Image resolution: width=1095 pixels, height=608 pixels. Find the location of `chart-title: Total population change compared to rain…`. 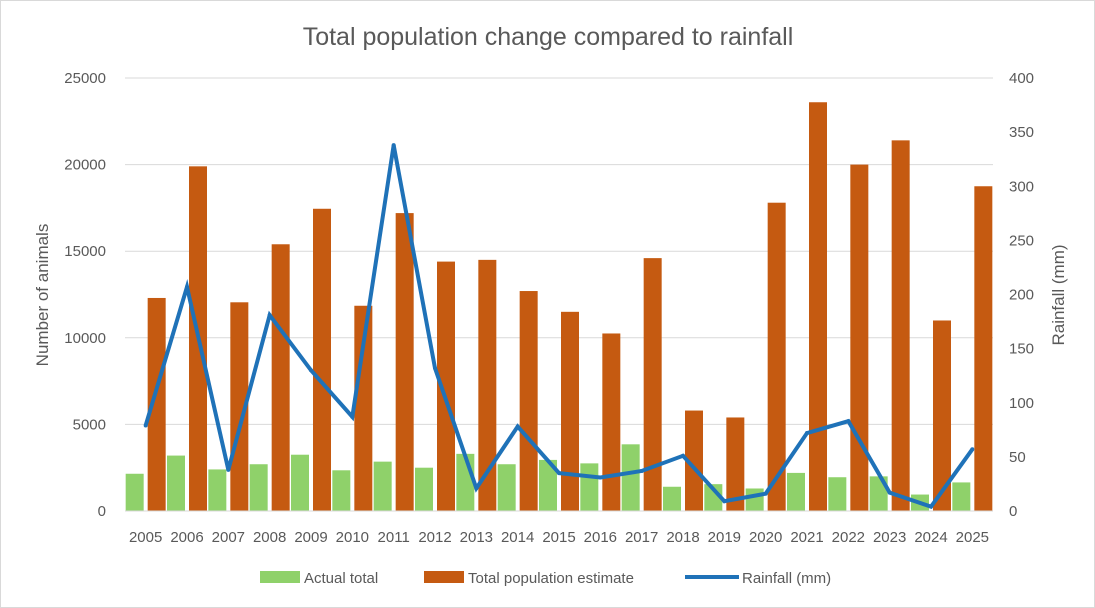

chart-title: Total population change compared to rain… is located at coordinates (548, 37).